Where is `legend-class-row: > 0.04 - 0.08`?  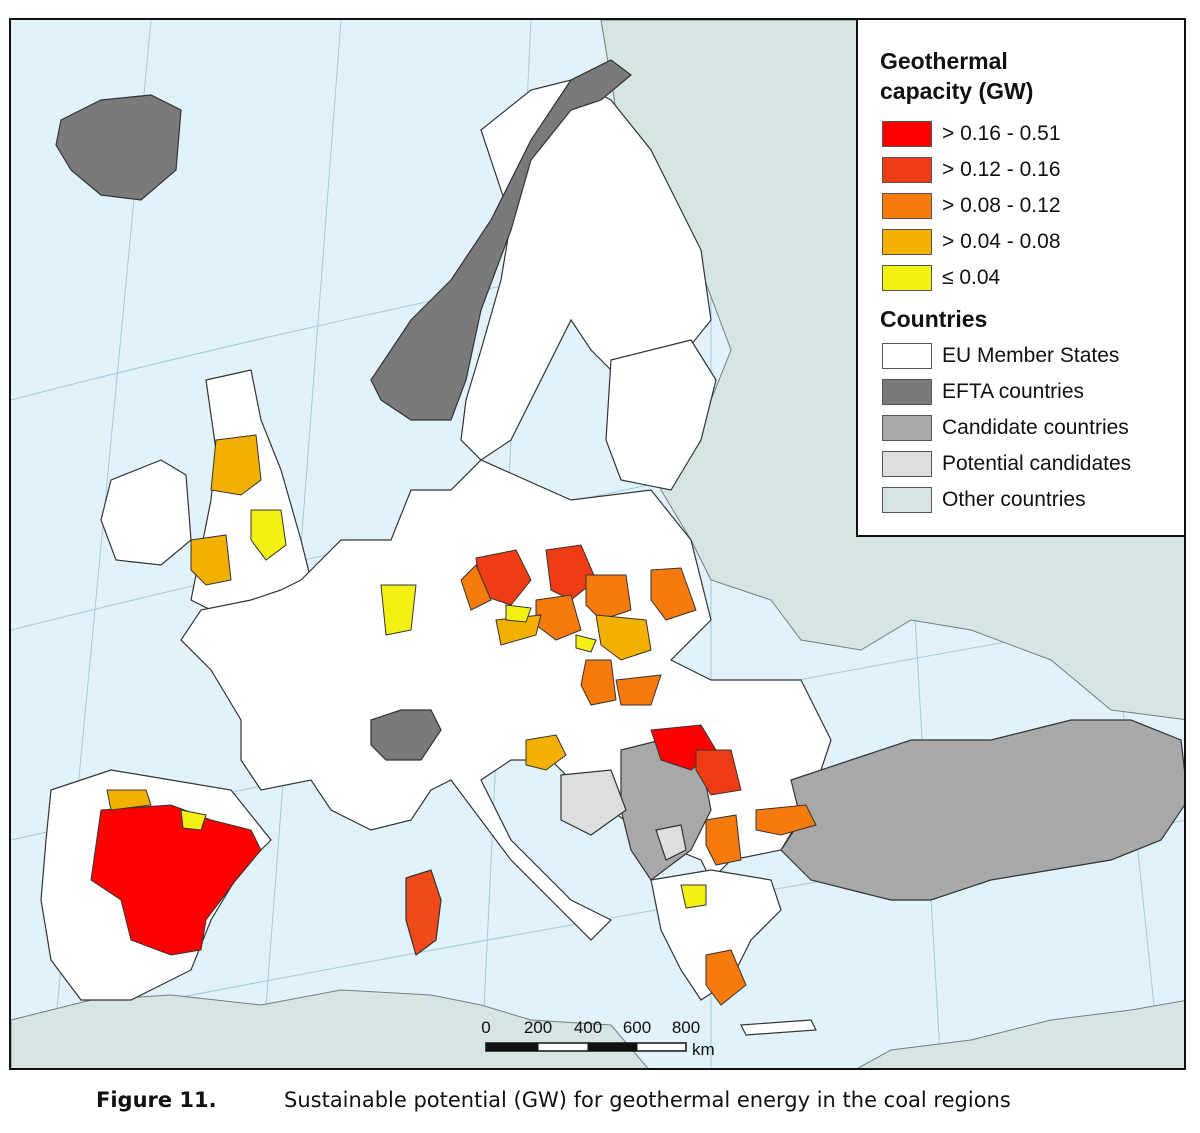
legend-class-row: > 0.04 - 0.08 is located at coordinates (971, 242).